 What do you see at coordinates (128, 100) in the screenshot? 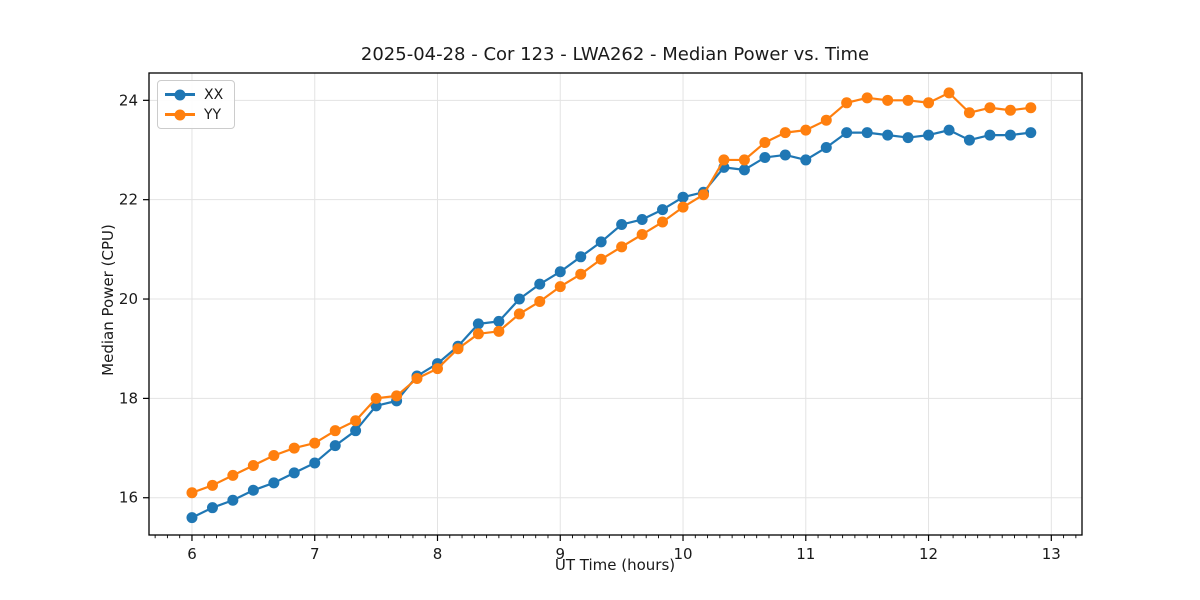
I see `y-tick-label: 24` at bounding box center [128, 100].